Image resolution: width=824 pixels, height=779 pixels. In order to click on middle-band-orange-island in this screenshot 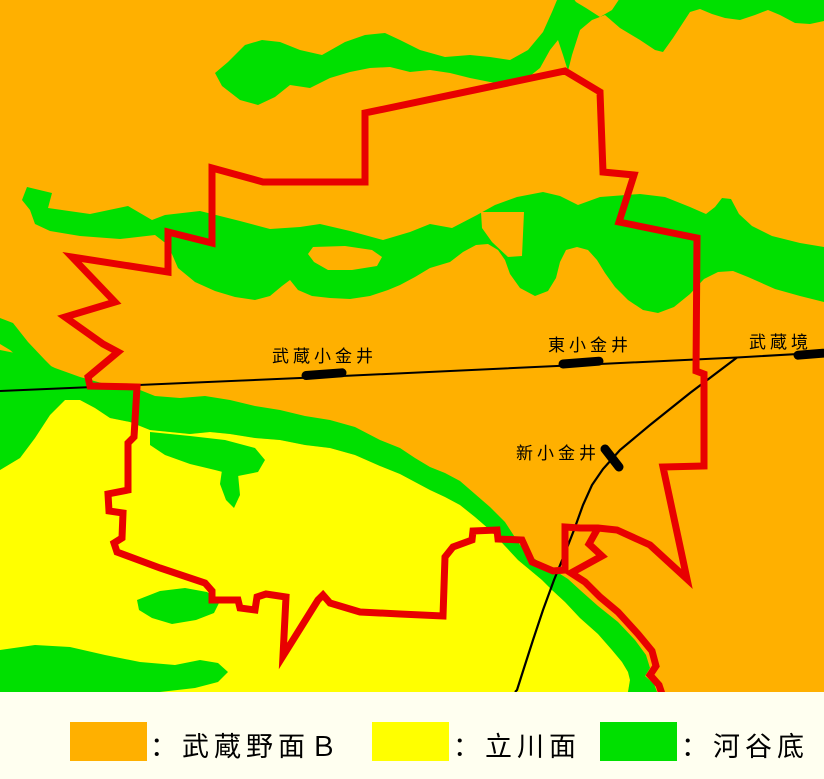, I will do `click(345, 258)`.